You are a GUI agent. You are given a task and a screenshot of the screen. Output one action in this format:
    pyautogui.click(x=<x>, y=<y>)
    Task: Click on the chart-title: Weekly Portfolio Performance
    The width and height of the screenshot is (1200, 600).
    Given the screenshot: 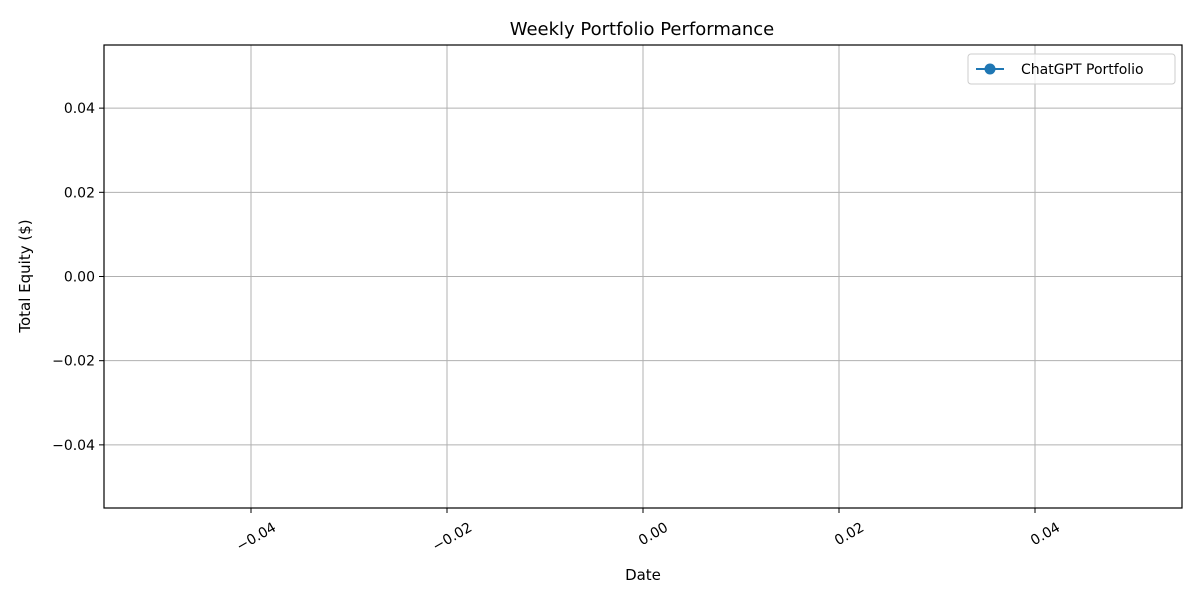 What is the action you would take?
    pyautogui.click(x=642, y=29)
    